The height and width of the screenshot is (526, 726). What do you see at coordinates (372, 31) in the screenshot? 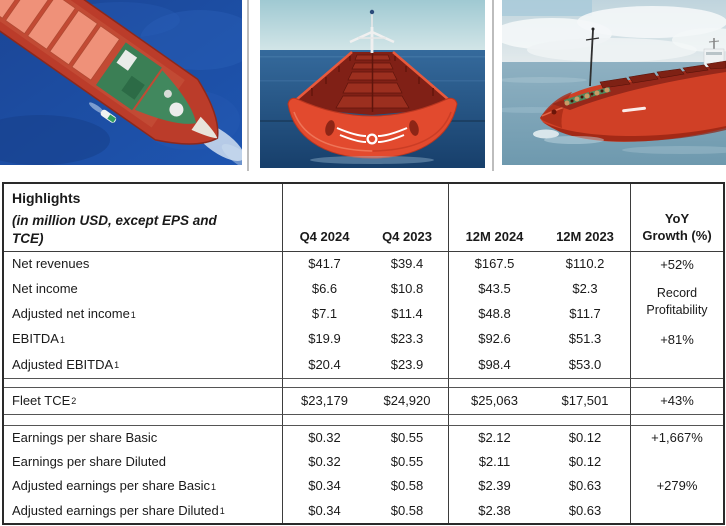
I see `signal-mast` at bounding box center [372, 31].